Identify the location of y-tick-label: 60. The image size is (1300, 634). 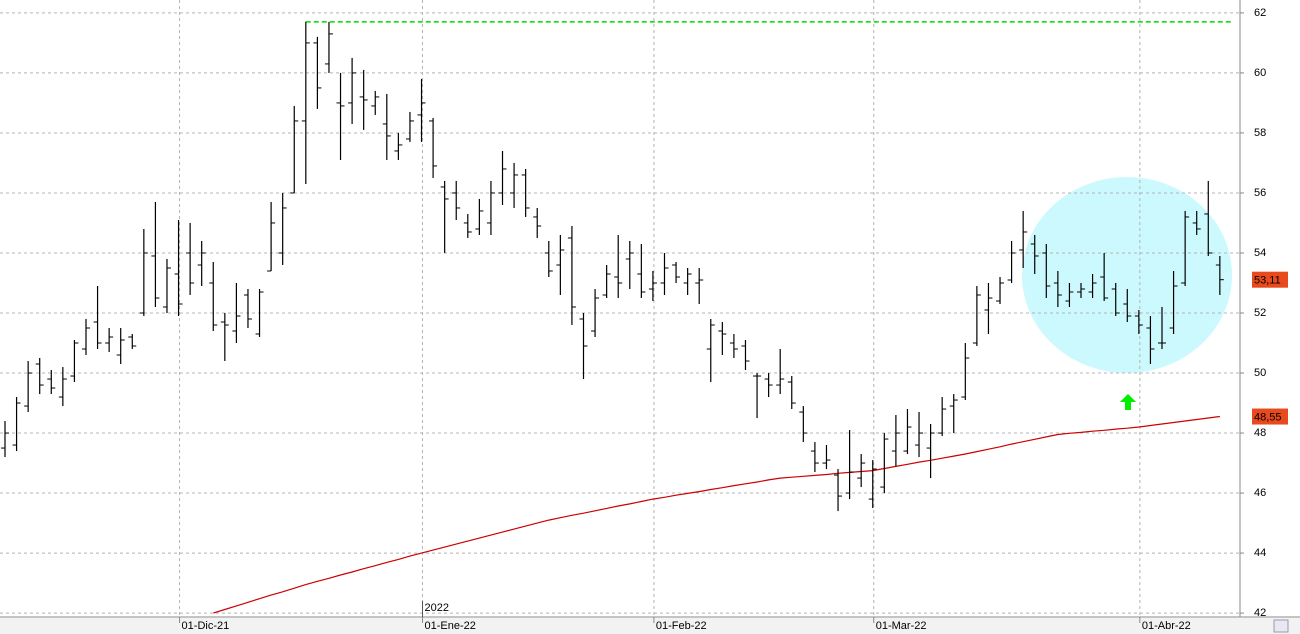
(1260, 73).